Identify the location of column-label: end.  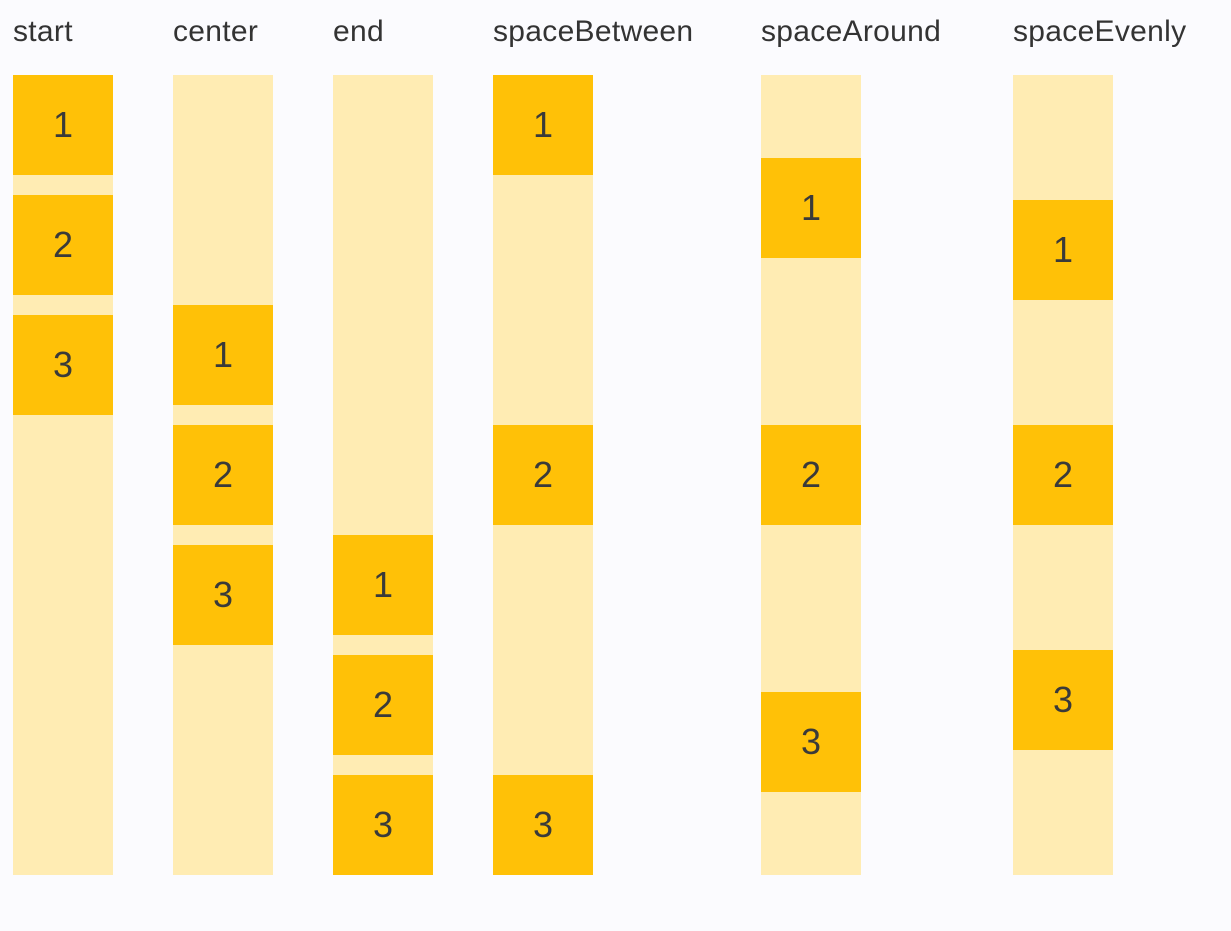
(358, 31).